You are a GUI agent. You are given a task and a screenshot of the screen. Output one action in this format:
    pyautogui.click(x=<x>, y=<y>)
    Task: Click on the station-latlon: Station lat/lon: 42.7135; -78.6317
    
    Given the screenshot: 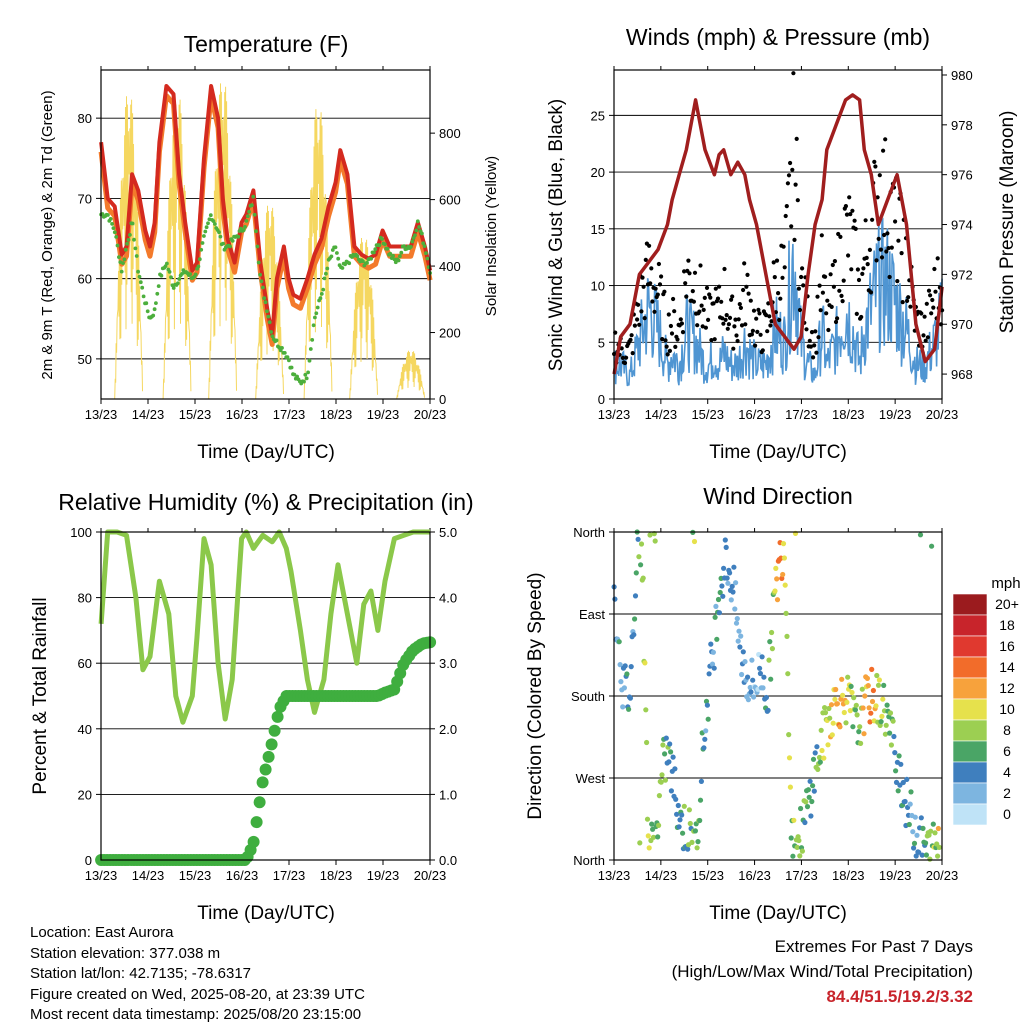 What is the action you would take?
    pyautogui.click(x=141, y=973)
    